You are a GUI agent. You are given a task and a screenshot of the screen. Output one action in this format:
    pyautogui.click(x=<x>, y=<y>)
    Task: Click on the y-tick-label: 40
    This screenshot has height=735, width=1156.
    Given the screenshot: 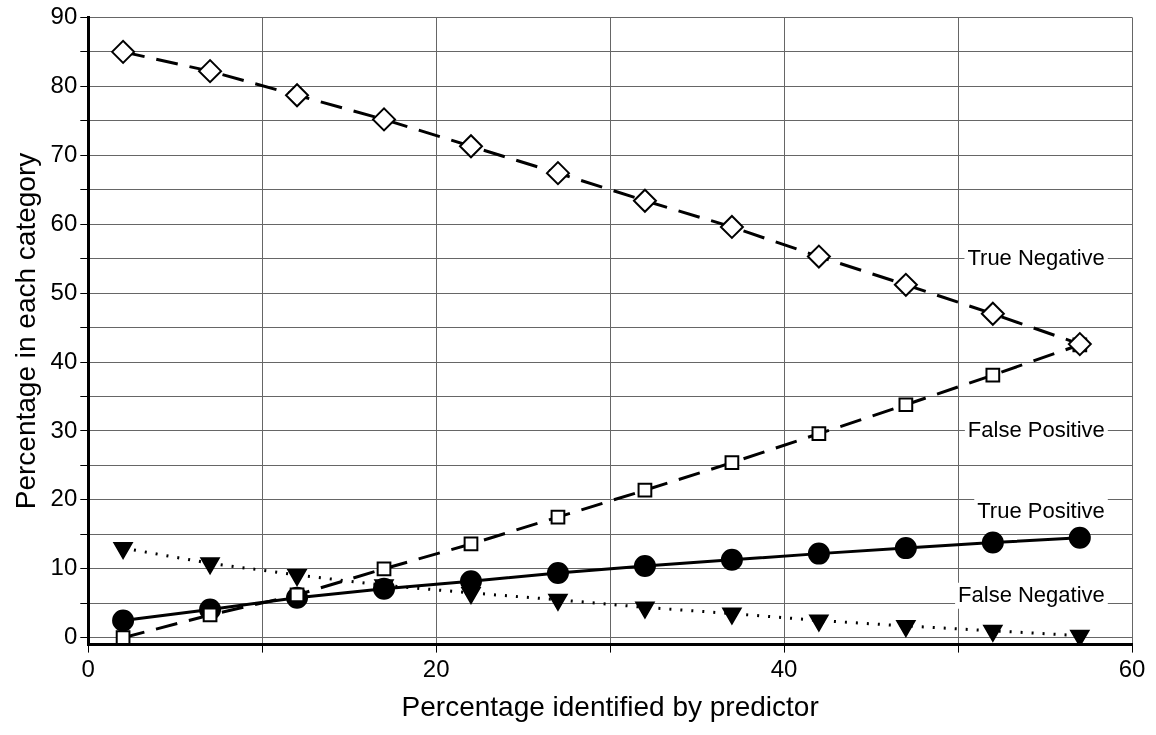 What is the action you would take?
    pyautogui.click(x=64, y=360)
    